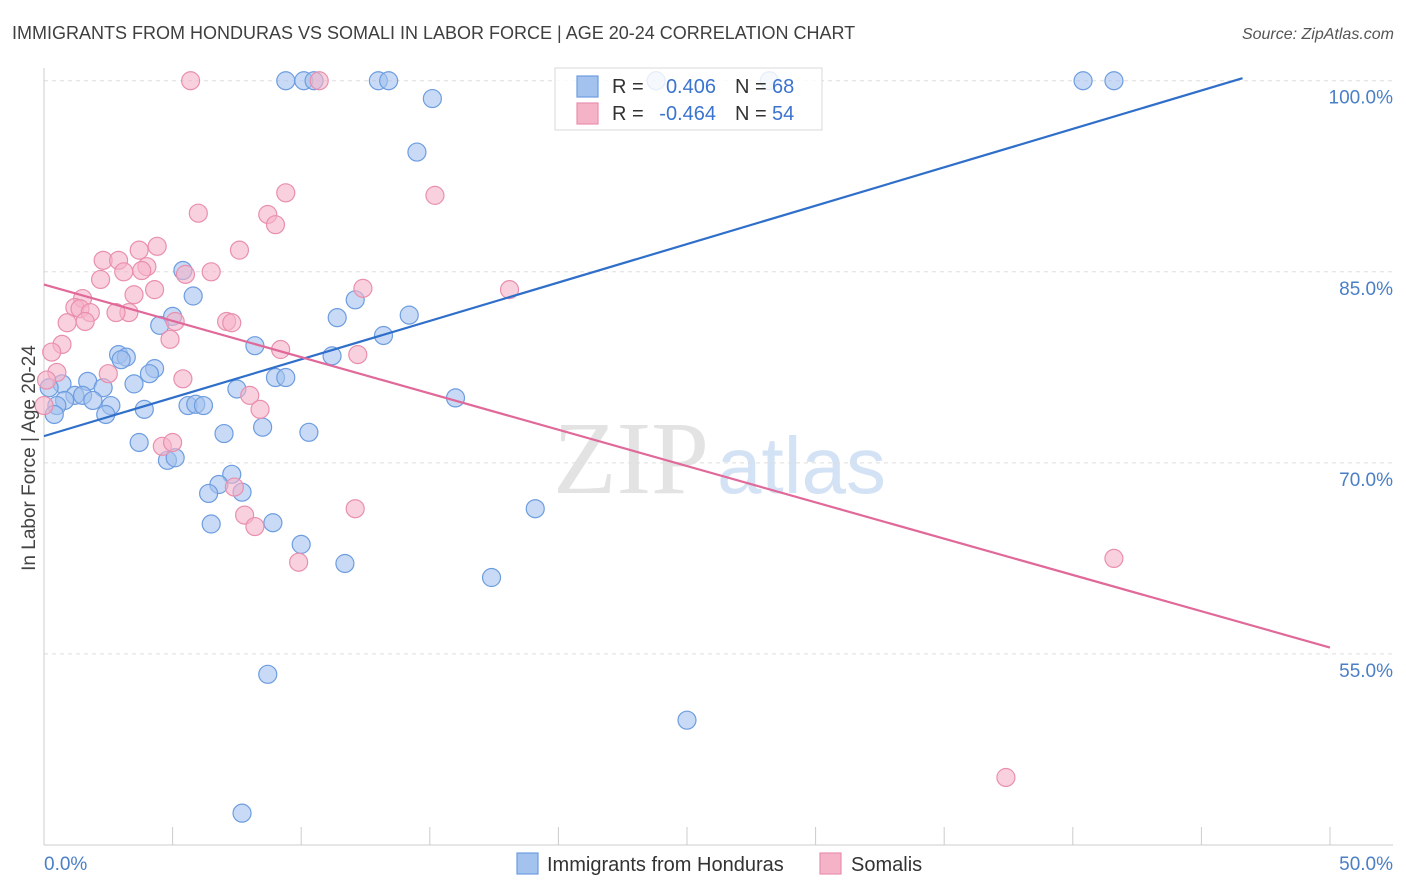 Image resolution: width=1406 pixels, height=892 pixels. What do you see at coordinates (783, 87) in the screenshot?
I see `stats-n-value-honduras: 68` at bounding box center [783, 87].